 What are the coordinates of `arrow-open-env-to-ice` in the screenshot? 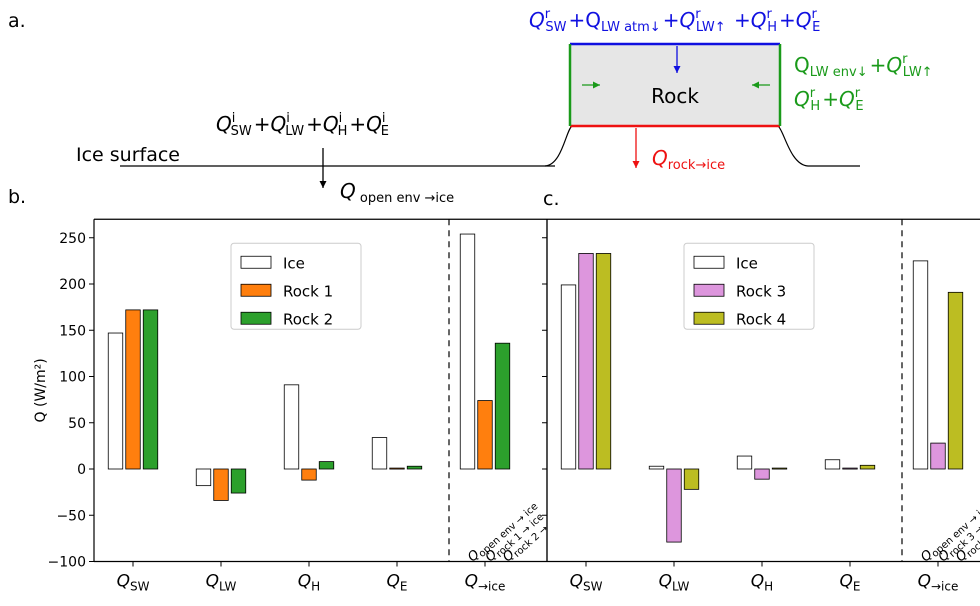 It's located at (323, 168).